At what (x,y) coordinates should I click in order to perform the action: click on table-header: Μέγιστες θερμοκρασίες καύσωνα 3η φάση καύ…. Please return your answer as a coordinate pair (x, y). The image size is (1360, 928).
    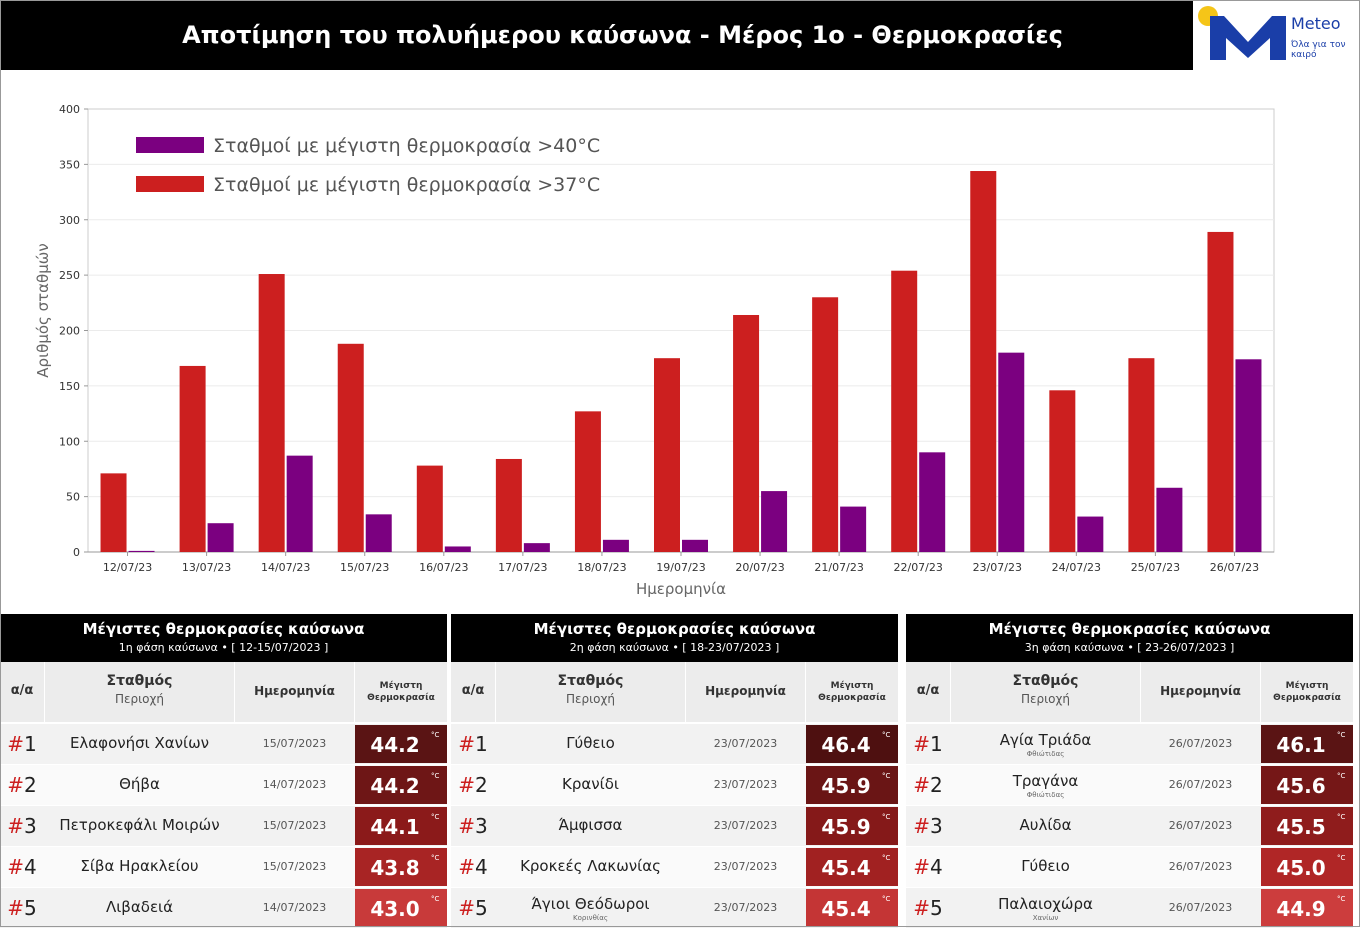
    Looking at the image, I should click on (1129, 638).